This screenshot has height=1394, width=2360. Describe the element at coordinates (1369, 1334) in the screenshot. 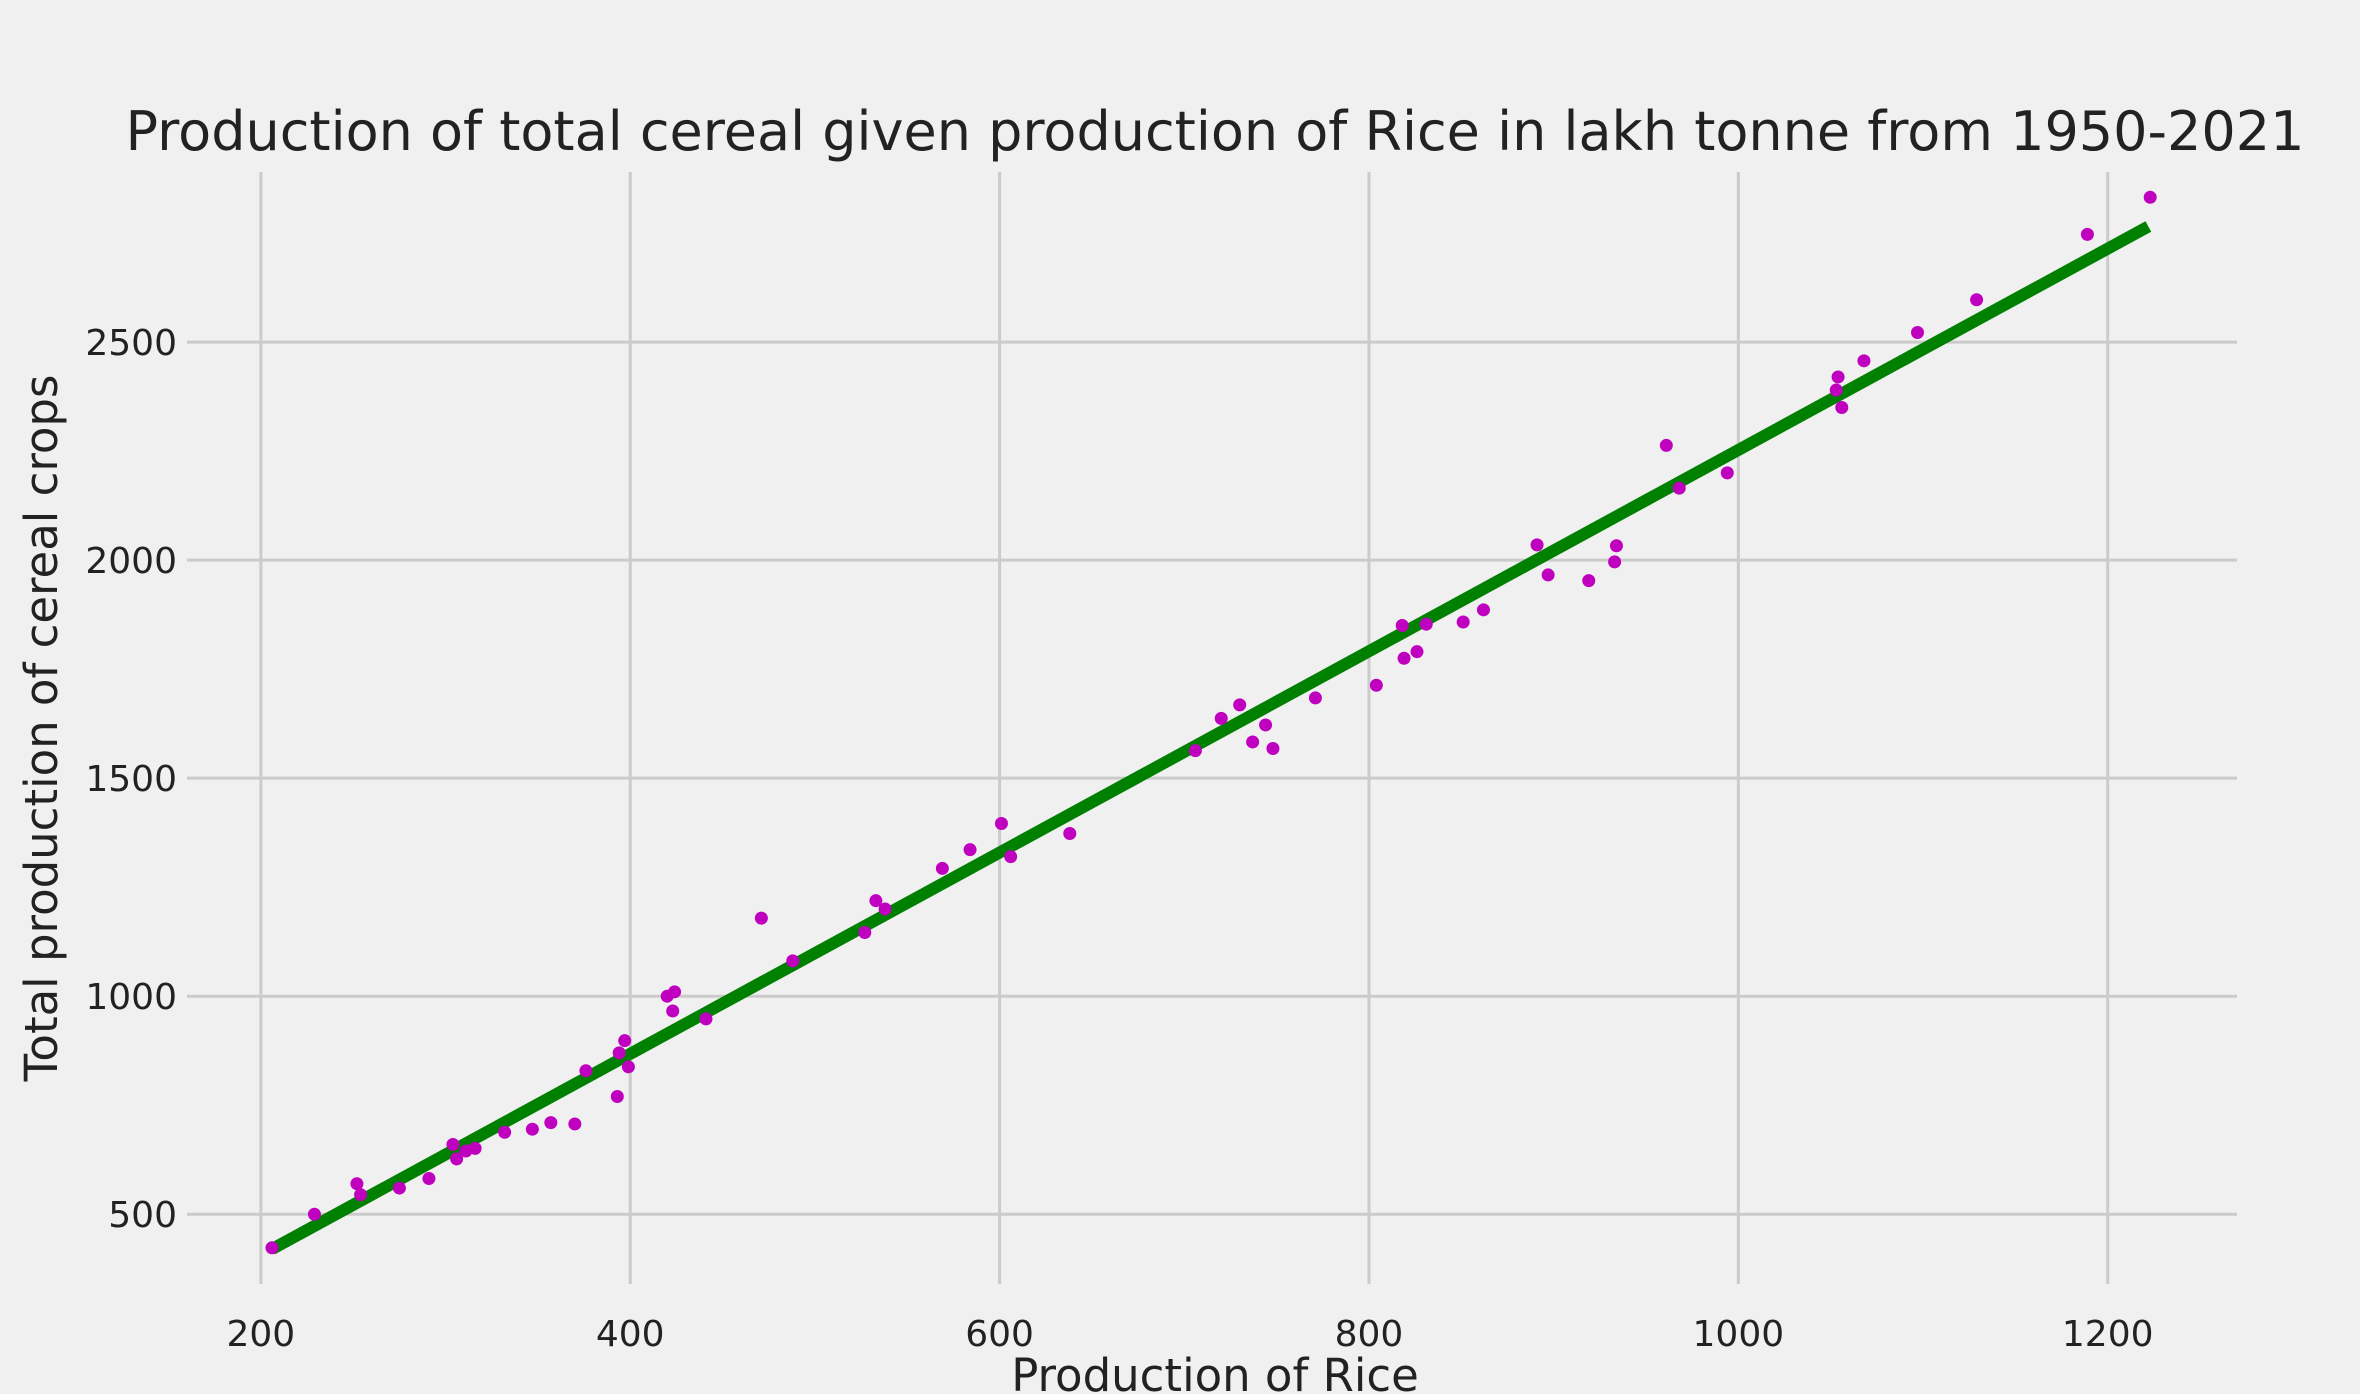

I see `x-tick-label: 800` at that location.